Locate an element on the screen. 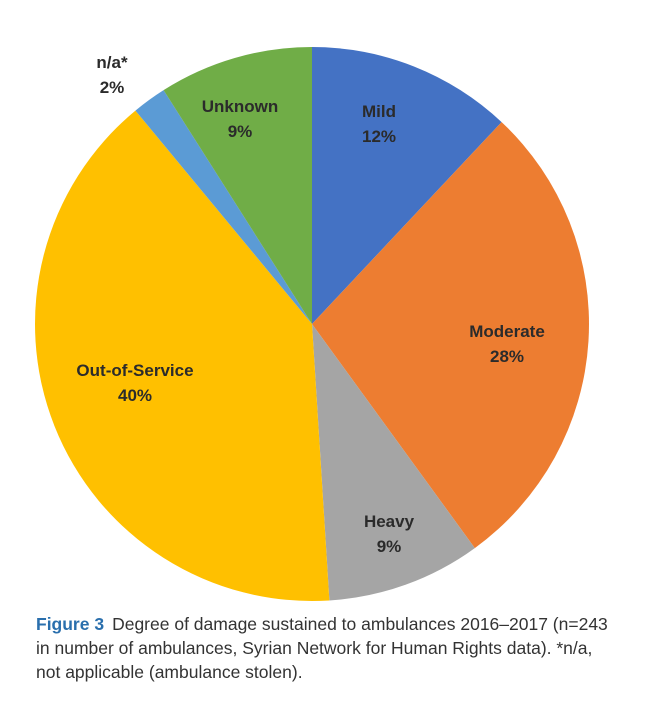  slice-label-na: n/a* is located at coordinates (112, 62).